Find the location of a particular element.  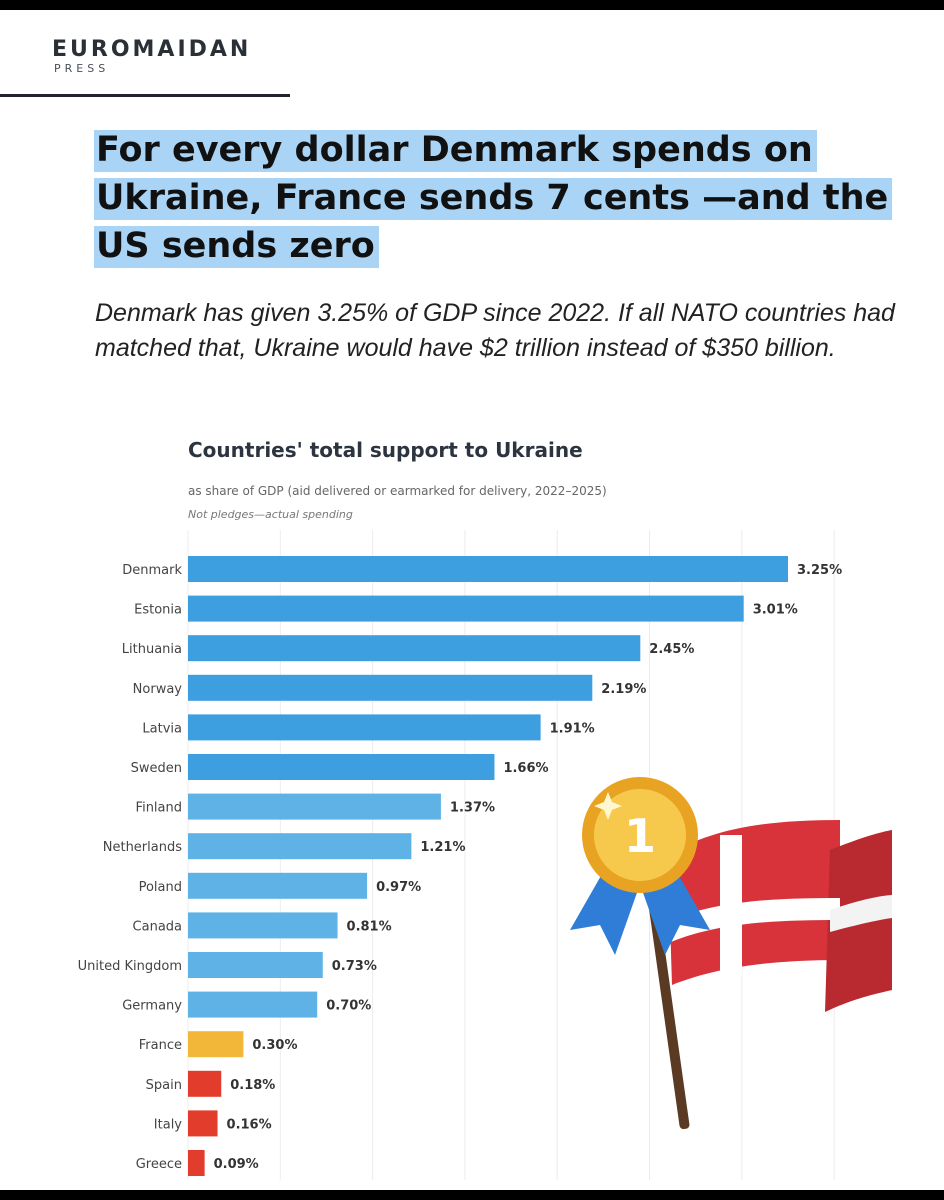

brand-logo: EUROMAIDAN PRESS is located at coordinates (151, 57).